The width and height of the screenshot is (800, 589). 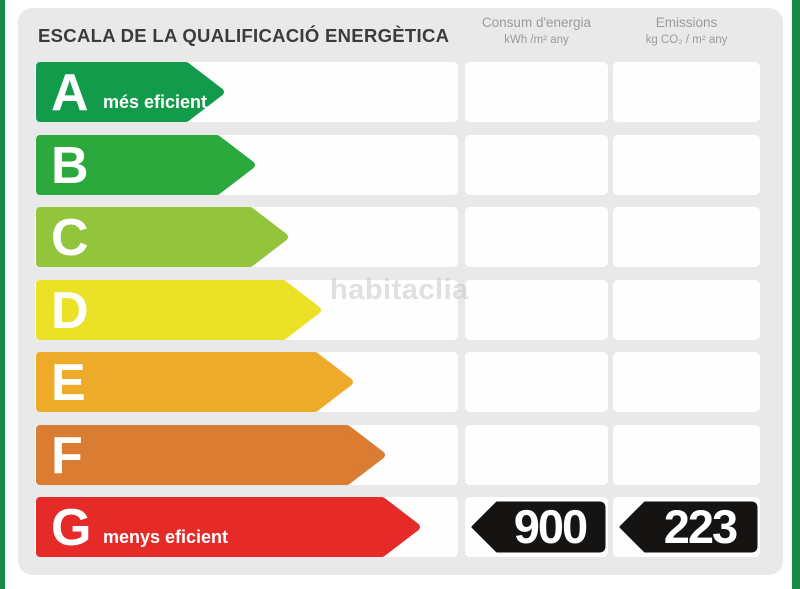 I want to click on column-header-emissions: Emissions kg CO₂ / m² any, so click(x=686, y=31).